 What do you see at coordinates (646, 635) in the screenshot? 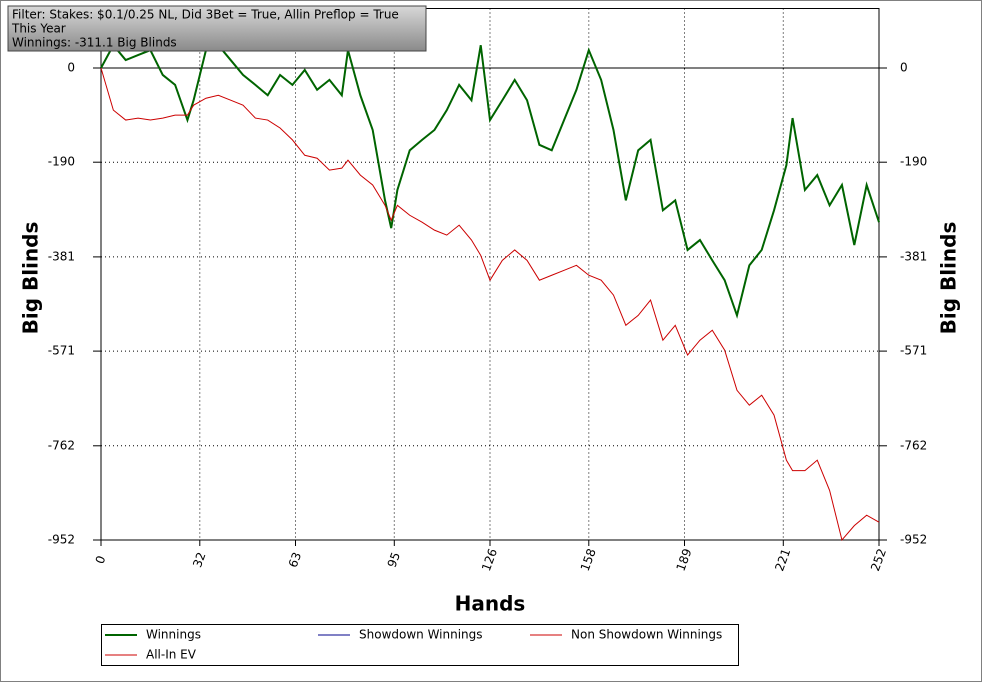
I see `legend-label: Non Showdown Winnings` at bounding box center [646, 635].